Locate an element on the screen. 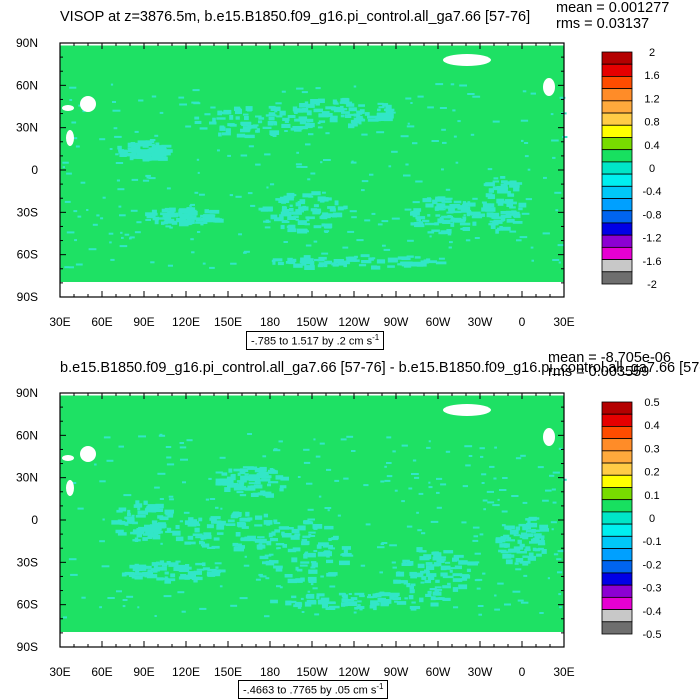  contour-range-box: -.785 to 1.517 by .2 cm s-1 is located at coordinates (315, 340).